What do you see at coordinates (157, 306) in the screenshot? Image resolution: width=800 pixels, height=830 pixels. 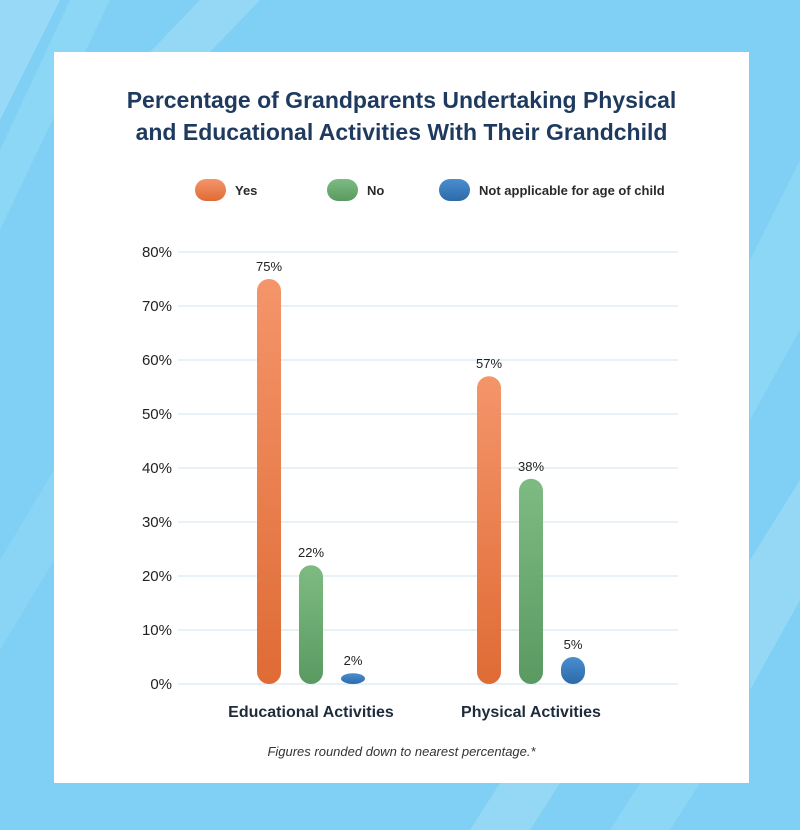 I see `y-tick-label: 70%` at bounding box center [157, 306].